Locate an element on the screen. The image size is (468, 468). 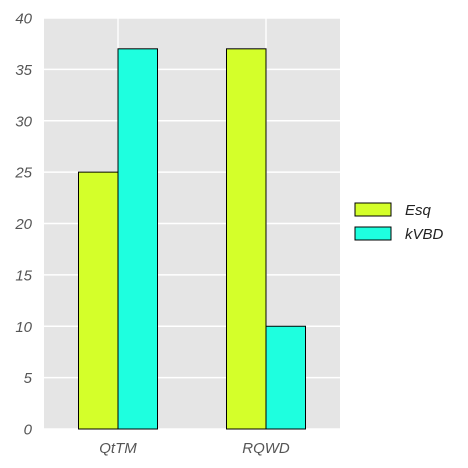
y-tick-label: 10 is located at coordinates (23, 327).